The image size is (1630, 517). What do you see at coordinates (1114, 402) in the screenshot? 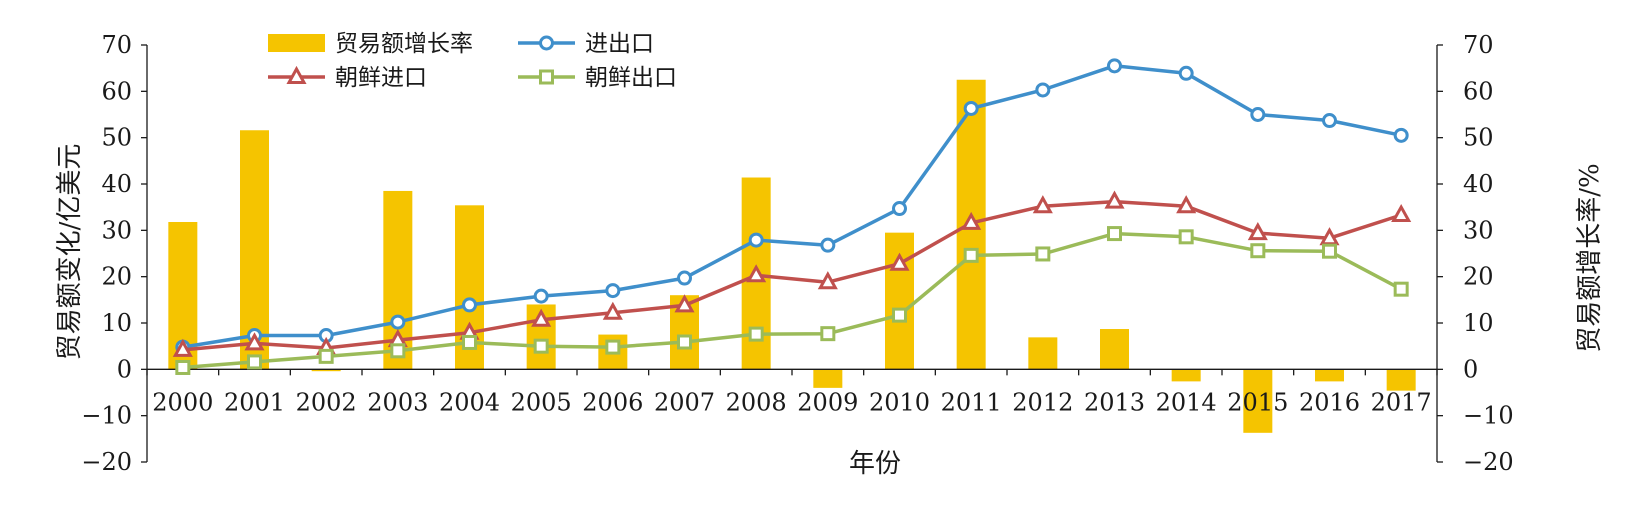
I see `x-tick-label-2013: 2013` at bounding box center [1114, 402].